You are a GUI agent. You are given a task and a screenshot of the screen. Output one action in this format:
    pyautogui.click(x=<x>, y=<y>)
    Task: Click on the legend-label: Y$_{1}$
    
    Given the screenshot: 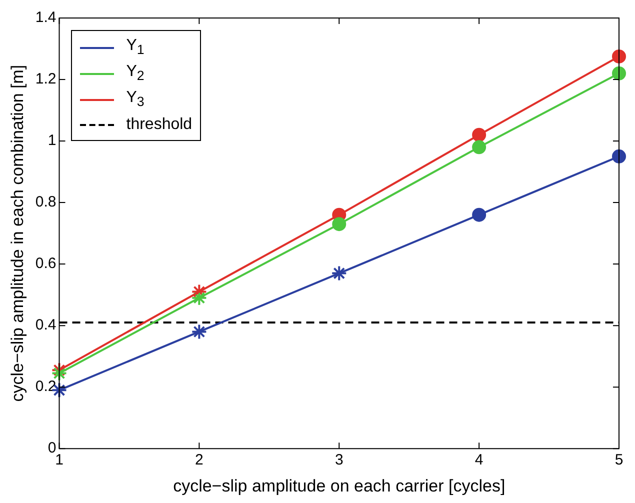 What is the action you would take?
    pyautogui.click(x=135, y=48)
    